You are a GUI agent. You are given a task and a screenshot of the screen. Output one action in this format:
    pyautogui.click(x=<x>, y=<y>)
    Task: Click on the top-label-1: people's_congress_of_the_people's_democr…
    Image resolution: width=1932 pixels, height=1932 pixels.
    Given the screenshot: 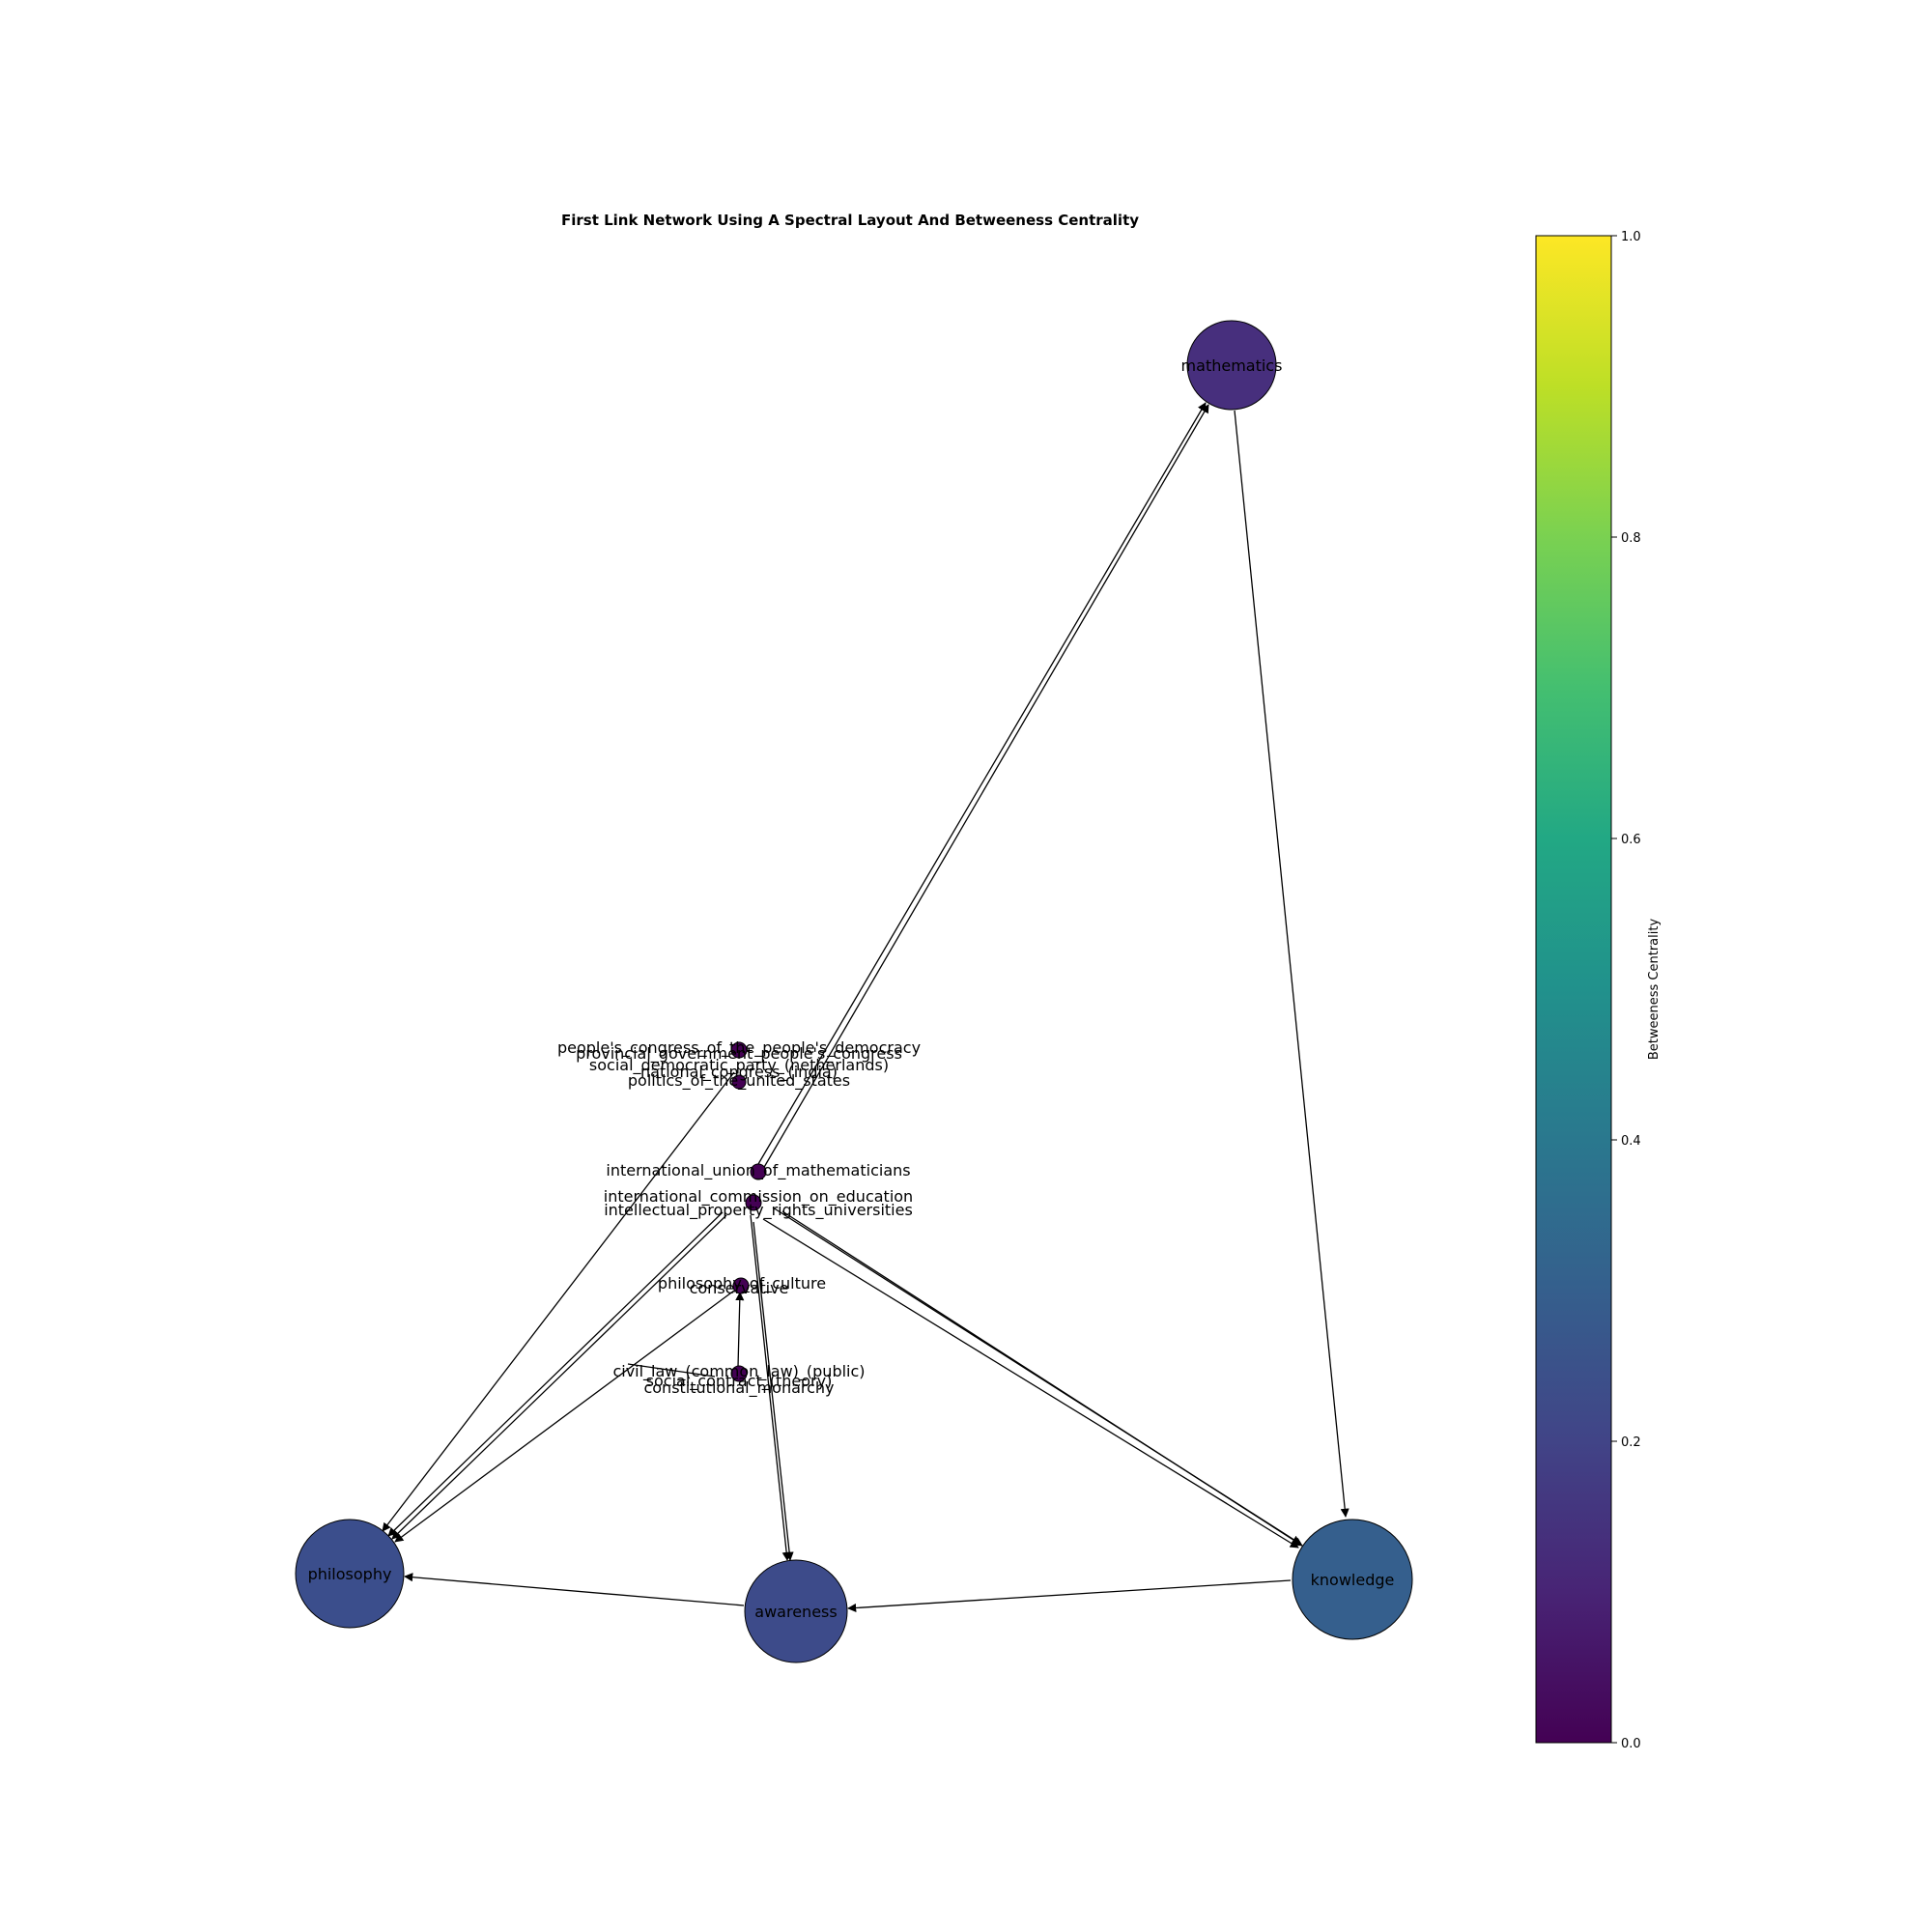 What is the action you would take?
    pyautogui.click(x=739, y=1048)
    